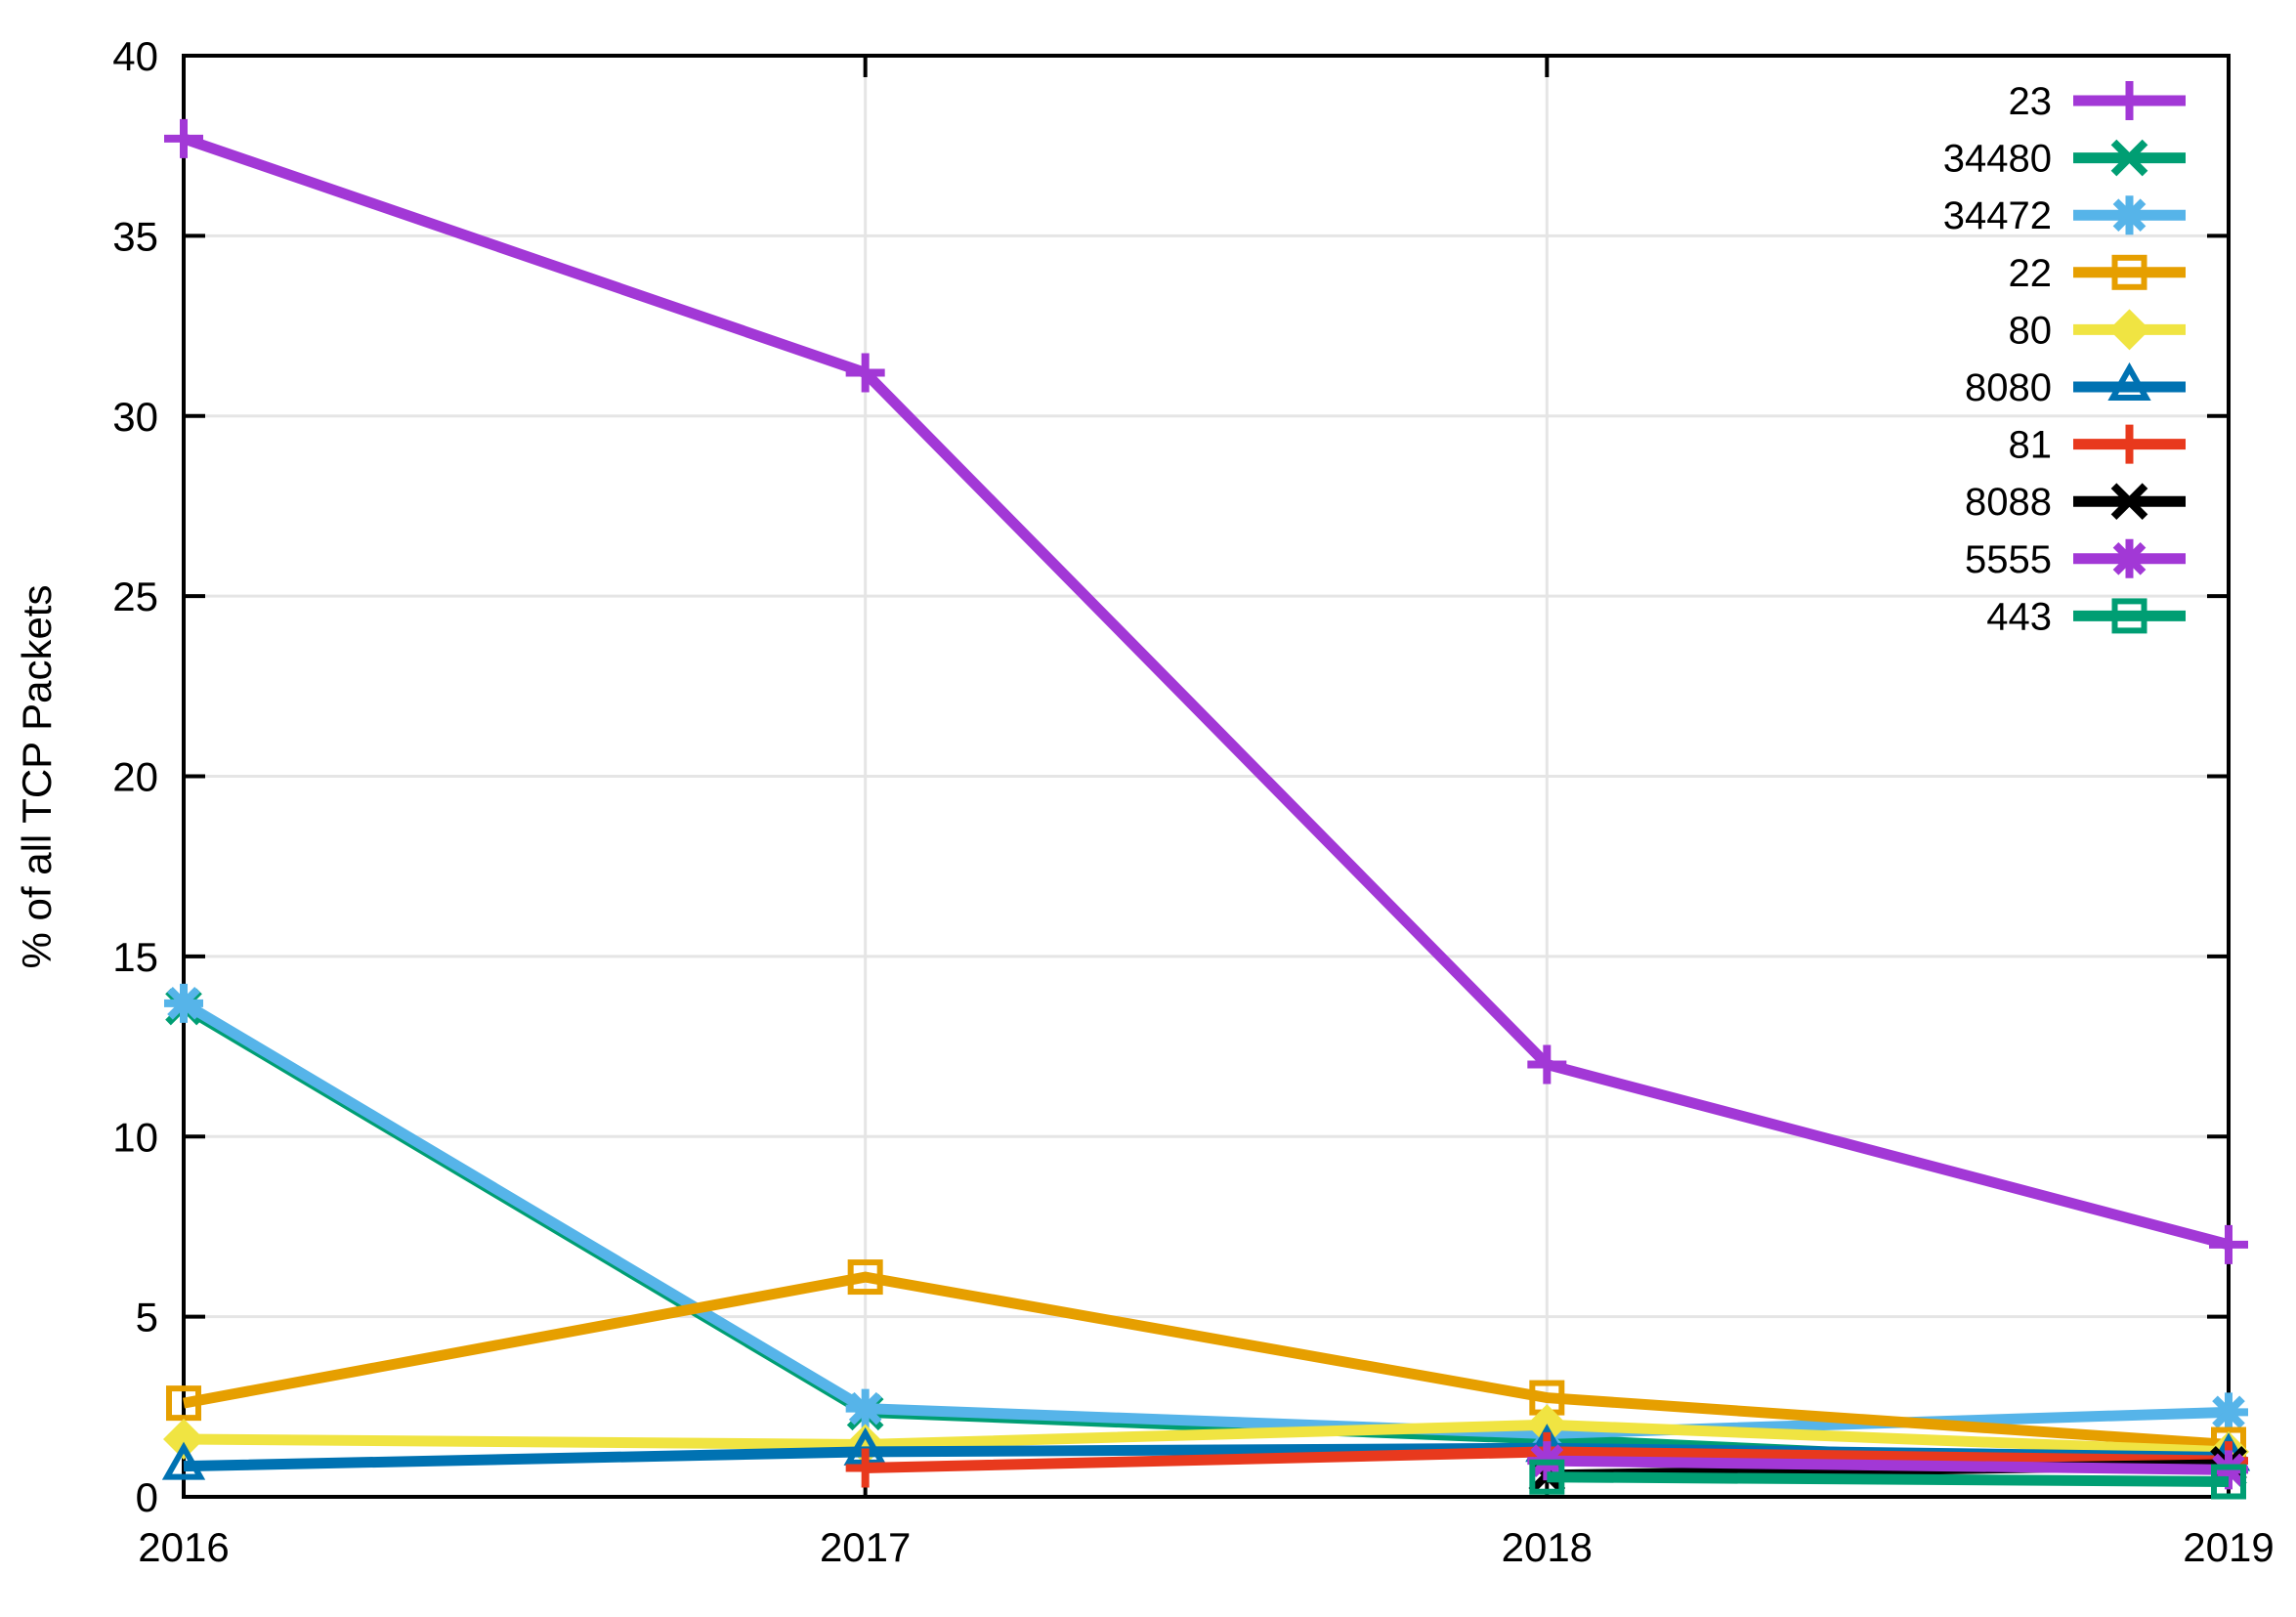 Image resolution: width=2296 pixels, height=1617 pixels. Describe the element at coordinates (2097, 330) in the screenshot. I see `legend-entry-80: 80` at that location.